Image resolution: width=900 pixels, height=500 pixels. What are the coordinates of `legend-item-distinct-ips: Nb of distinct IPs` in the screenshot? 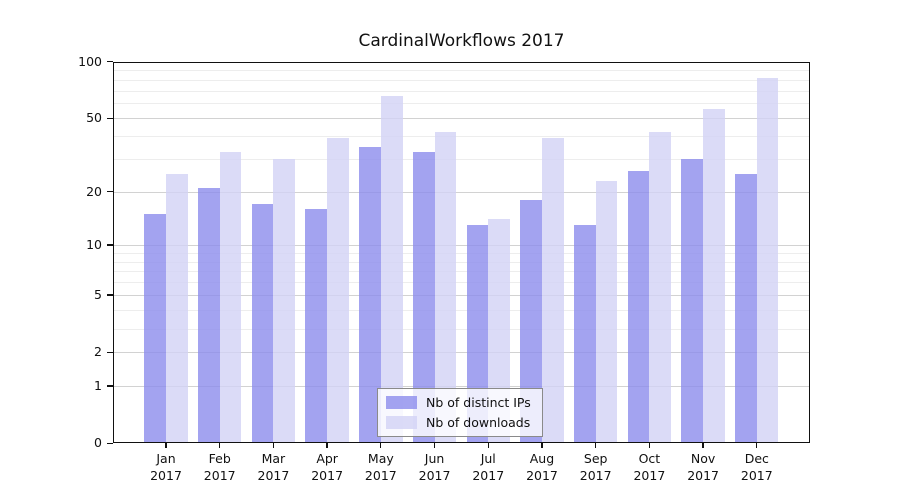 It's located at (464, 402).